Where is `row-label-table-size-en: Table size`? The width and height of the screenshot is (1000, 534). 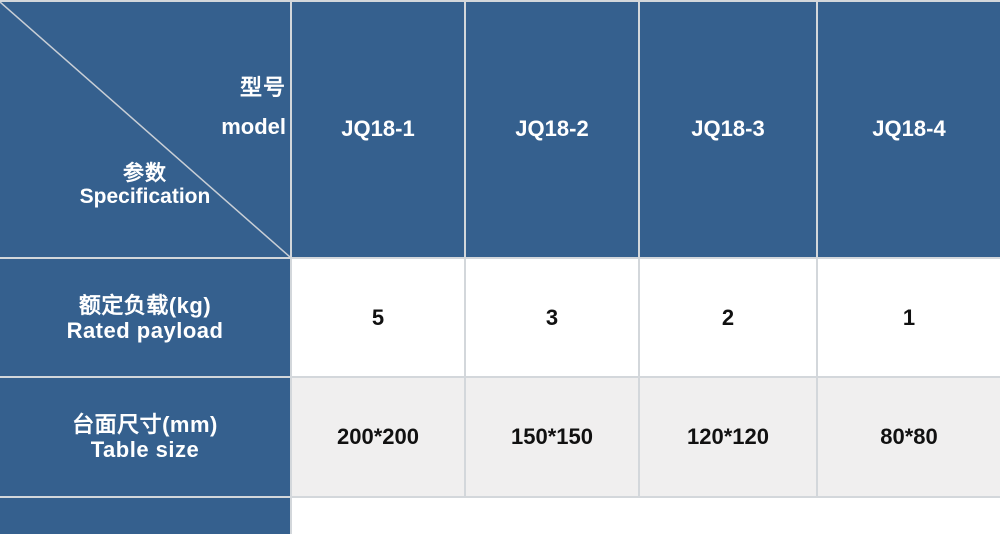 row-label-table-size-en: Table size is located at coordinates (145, 449).